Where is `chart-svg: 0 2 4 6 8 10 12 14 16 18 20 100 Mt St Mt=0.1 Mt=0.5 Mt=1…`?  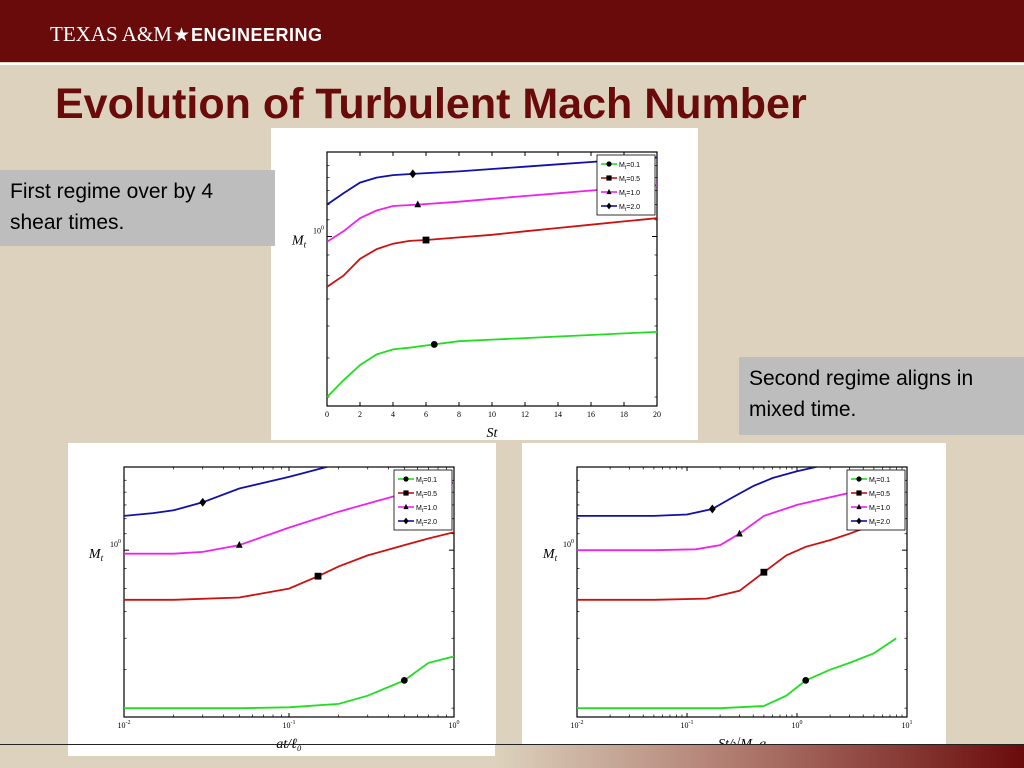
chart-svg: 0 2 4 6 8 10 12 14 16 18 20 100 Mt St Mt=0.1 Mt=0.5 Mt=1… is located at coordinates (476, 295).